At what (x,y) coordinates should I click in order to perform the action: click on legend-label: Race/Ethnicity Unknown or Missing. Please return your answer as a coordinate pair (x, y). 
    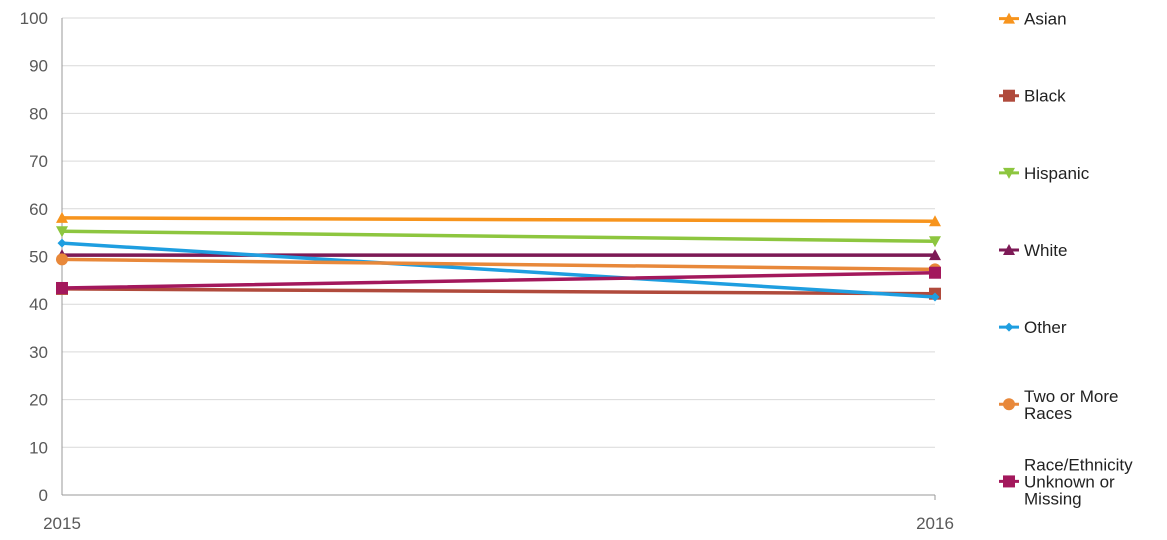
    Looking at the image, I should click on (1078, 481).